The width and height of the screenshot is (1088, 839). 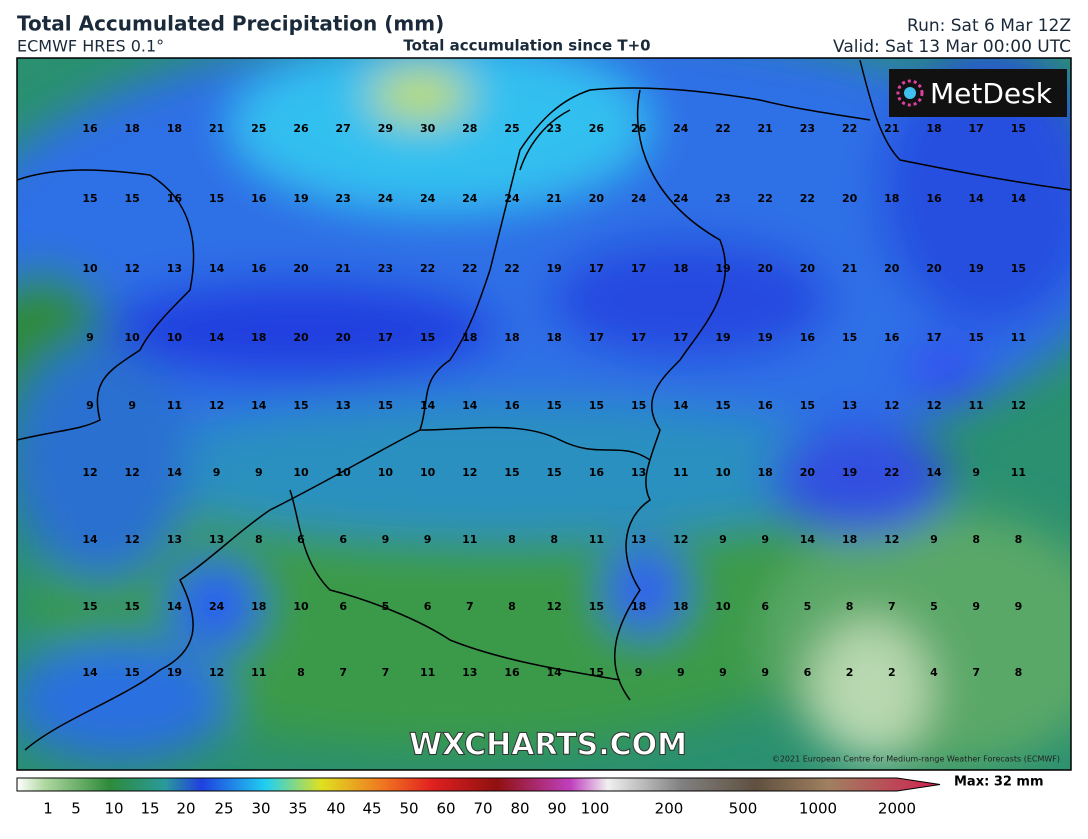 What do you see at coordinates (113, 809) in the screenshot?
I see `colorbar-label: 10` at bounding box center [113, 809].